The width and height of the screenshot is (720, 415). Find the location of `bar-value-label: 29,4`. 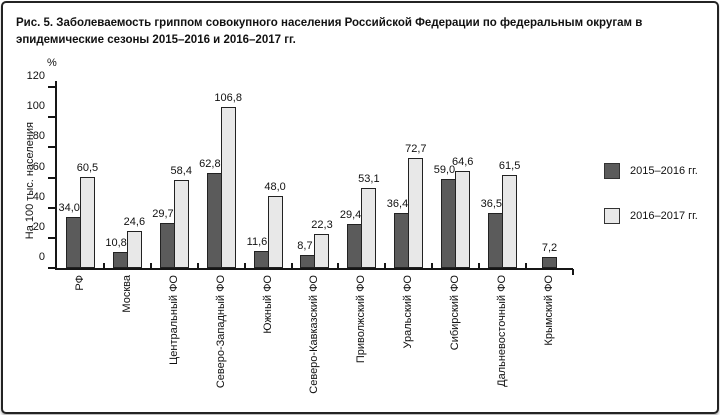

bar-value-label: 29,4 is located at coordinates (350, 214).